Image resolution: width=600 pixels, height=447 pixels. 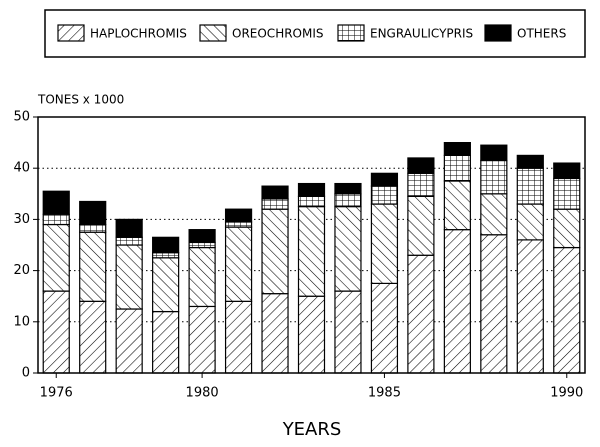 What do you see at coordinates (566, 393) in the screenshot?
I see `x-tick-label: 1990` at bounding box center [566, 393].